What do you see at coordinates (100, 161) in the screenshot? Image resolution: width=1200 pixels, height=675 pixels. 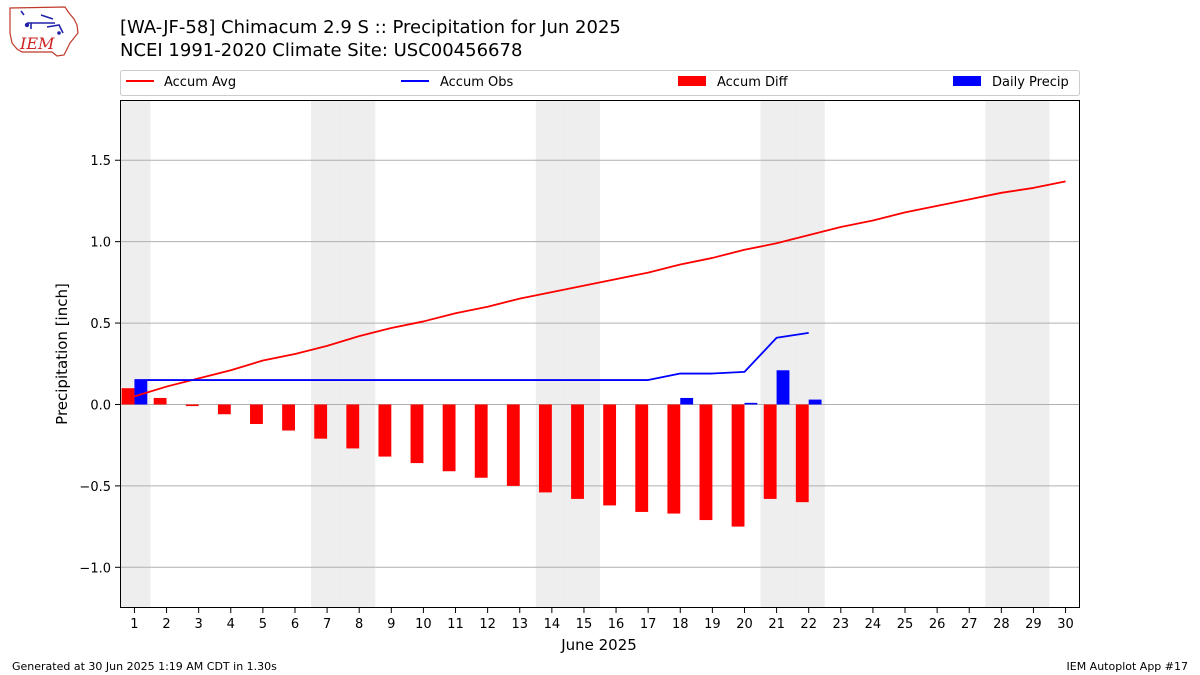 I see `y-tick-label: 1.5` at bounding box center [100, 161].